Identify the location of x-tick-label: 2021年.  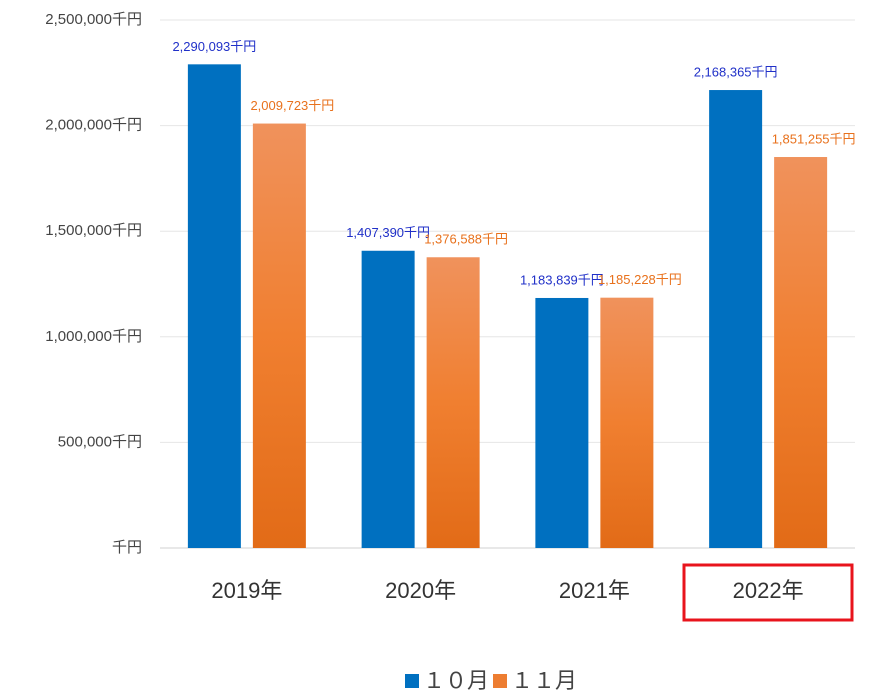
(594, 590).